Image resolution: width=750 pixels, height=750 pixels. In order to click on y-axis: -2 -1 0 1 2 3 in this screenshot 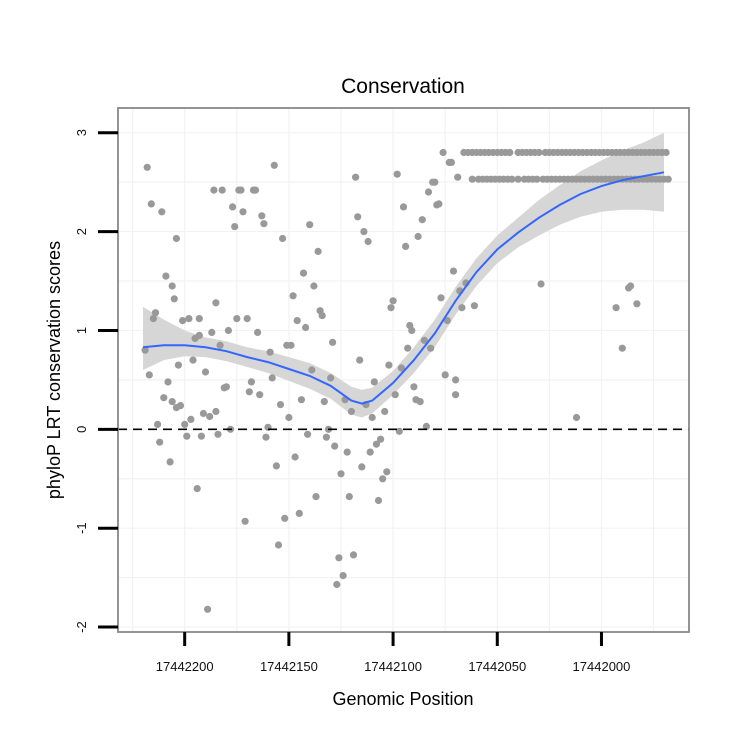, I will do `click(96, 381)`.